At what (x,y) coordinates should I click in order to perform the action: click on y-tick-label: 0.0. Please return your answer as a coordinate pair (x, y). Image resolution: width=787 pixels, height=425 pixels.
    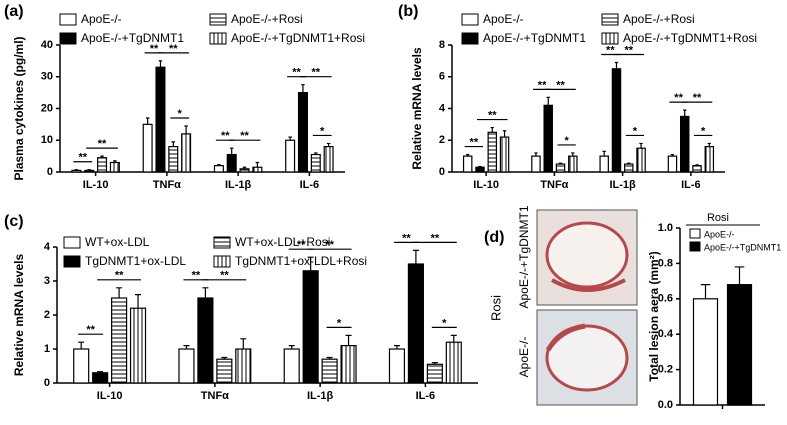
    Looking at the image, I should click on (665, 405).